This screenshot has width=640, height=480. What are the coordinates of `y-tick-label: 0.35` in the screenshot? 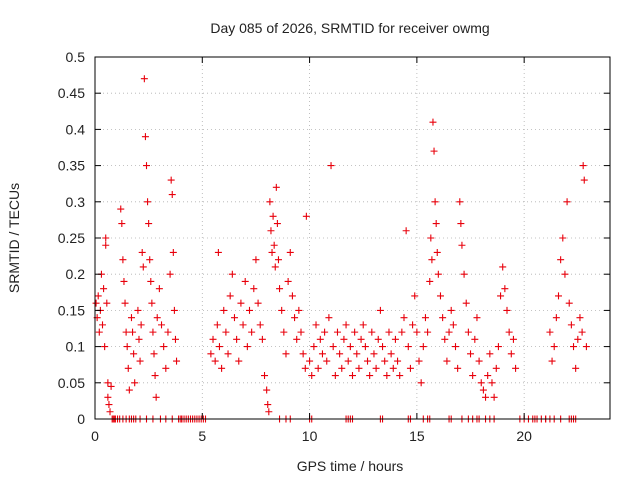 It's located at (71, 166).